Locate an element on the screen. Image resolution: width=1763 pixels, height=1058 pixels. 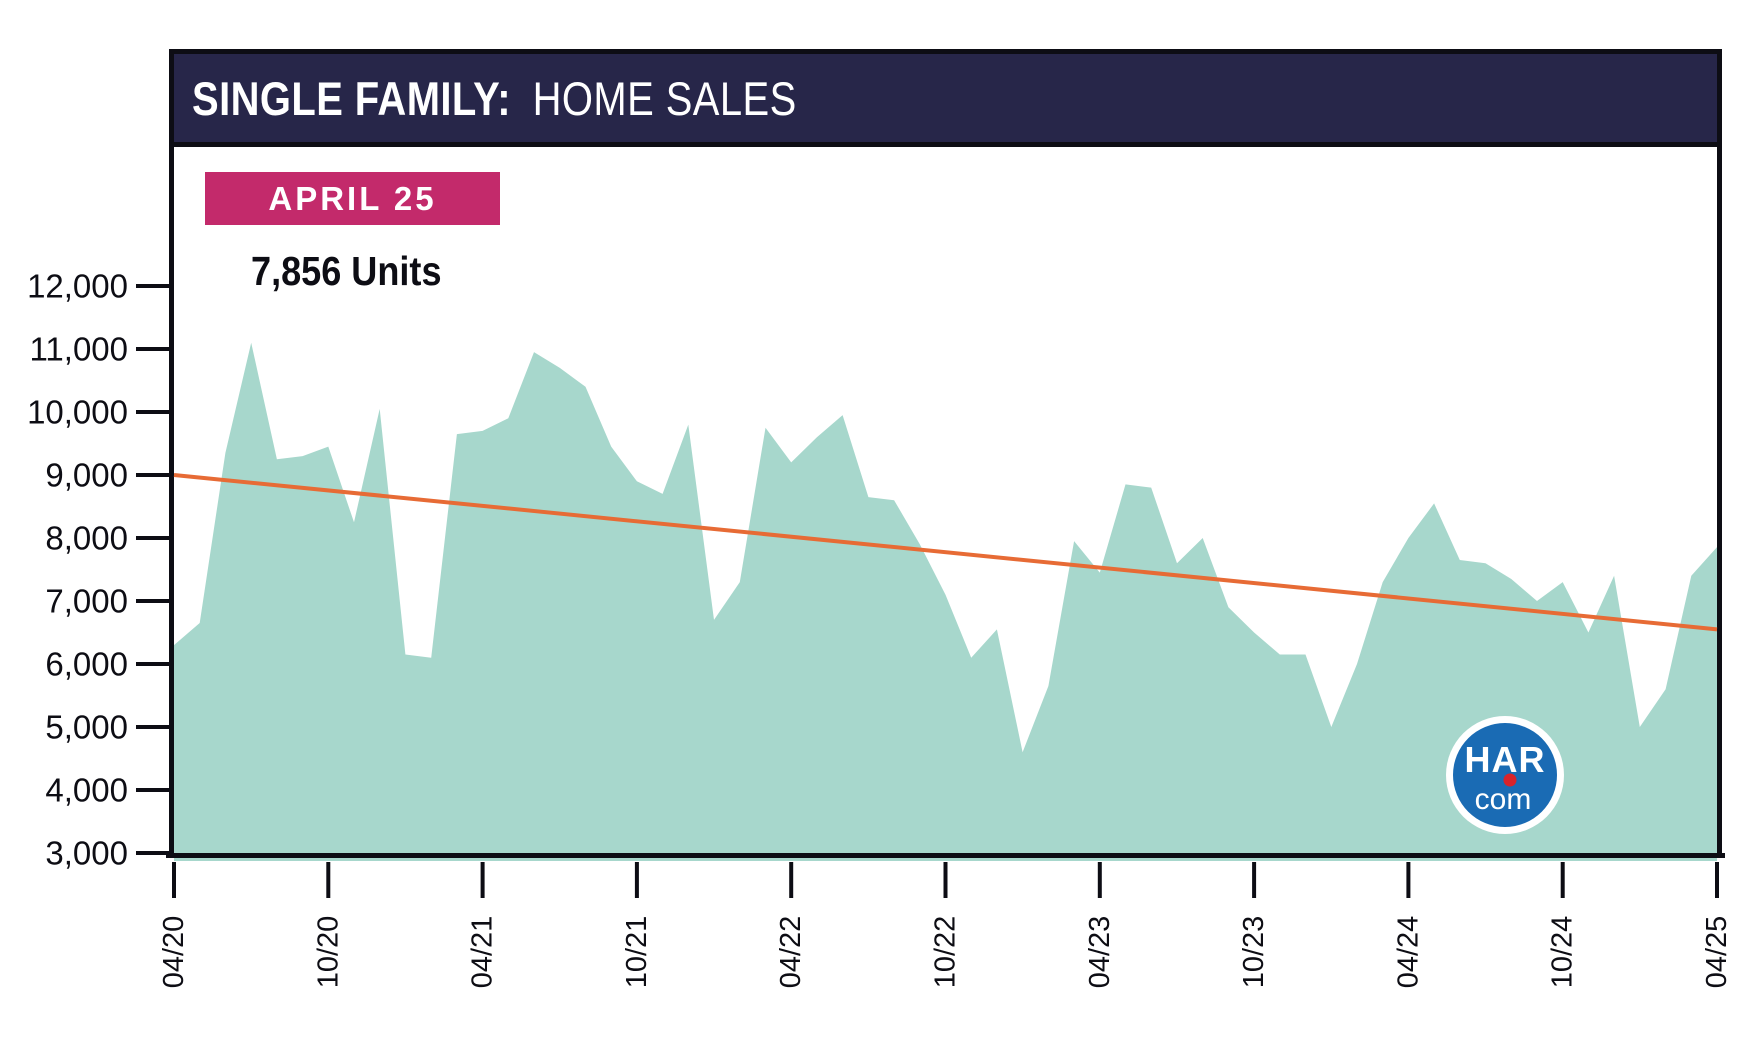
y-tick-label: 11,000 is located at coordinates (79, 349).